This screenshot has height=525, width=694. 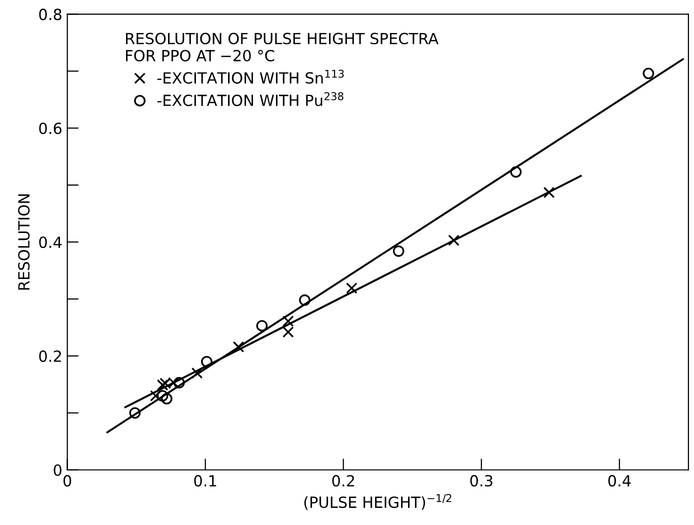 I want to click on y-tick-label: 0.6, so click(x=50, y=128).